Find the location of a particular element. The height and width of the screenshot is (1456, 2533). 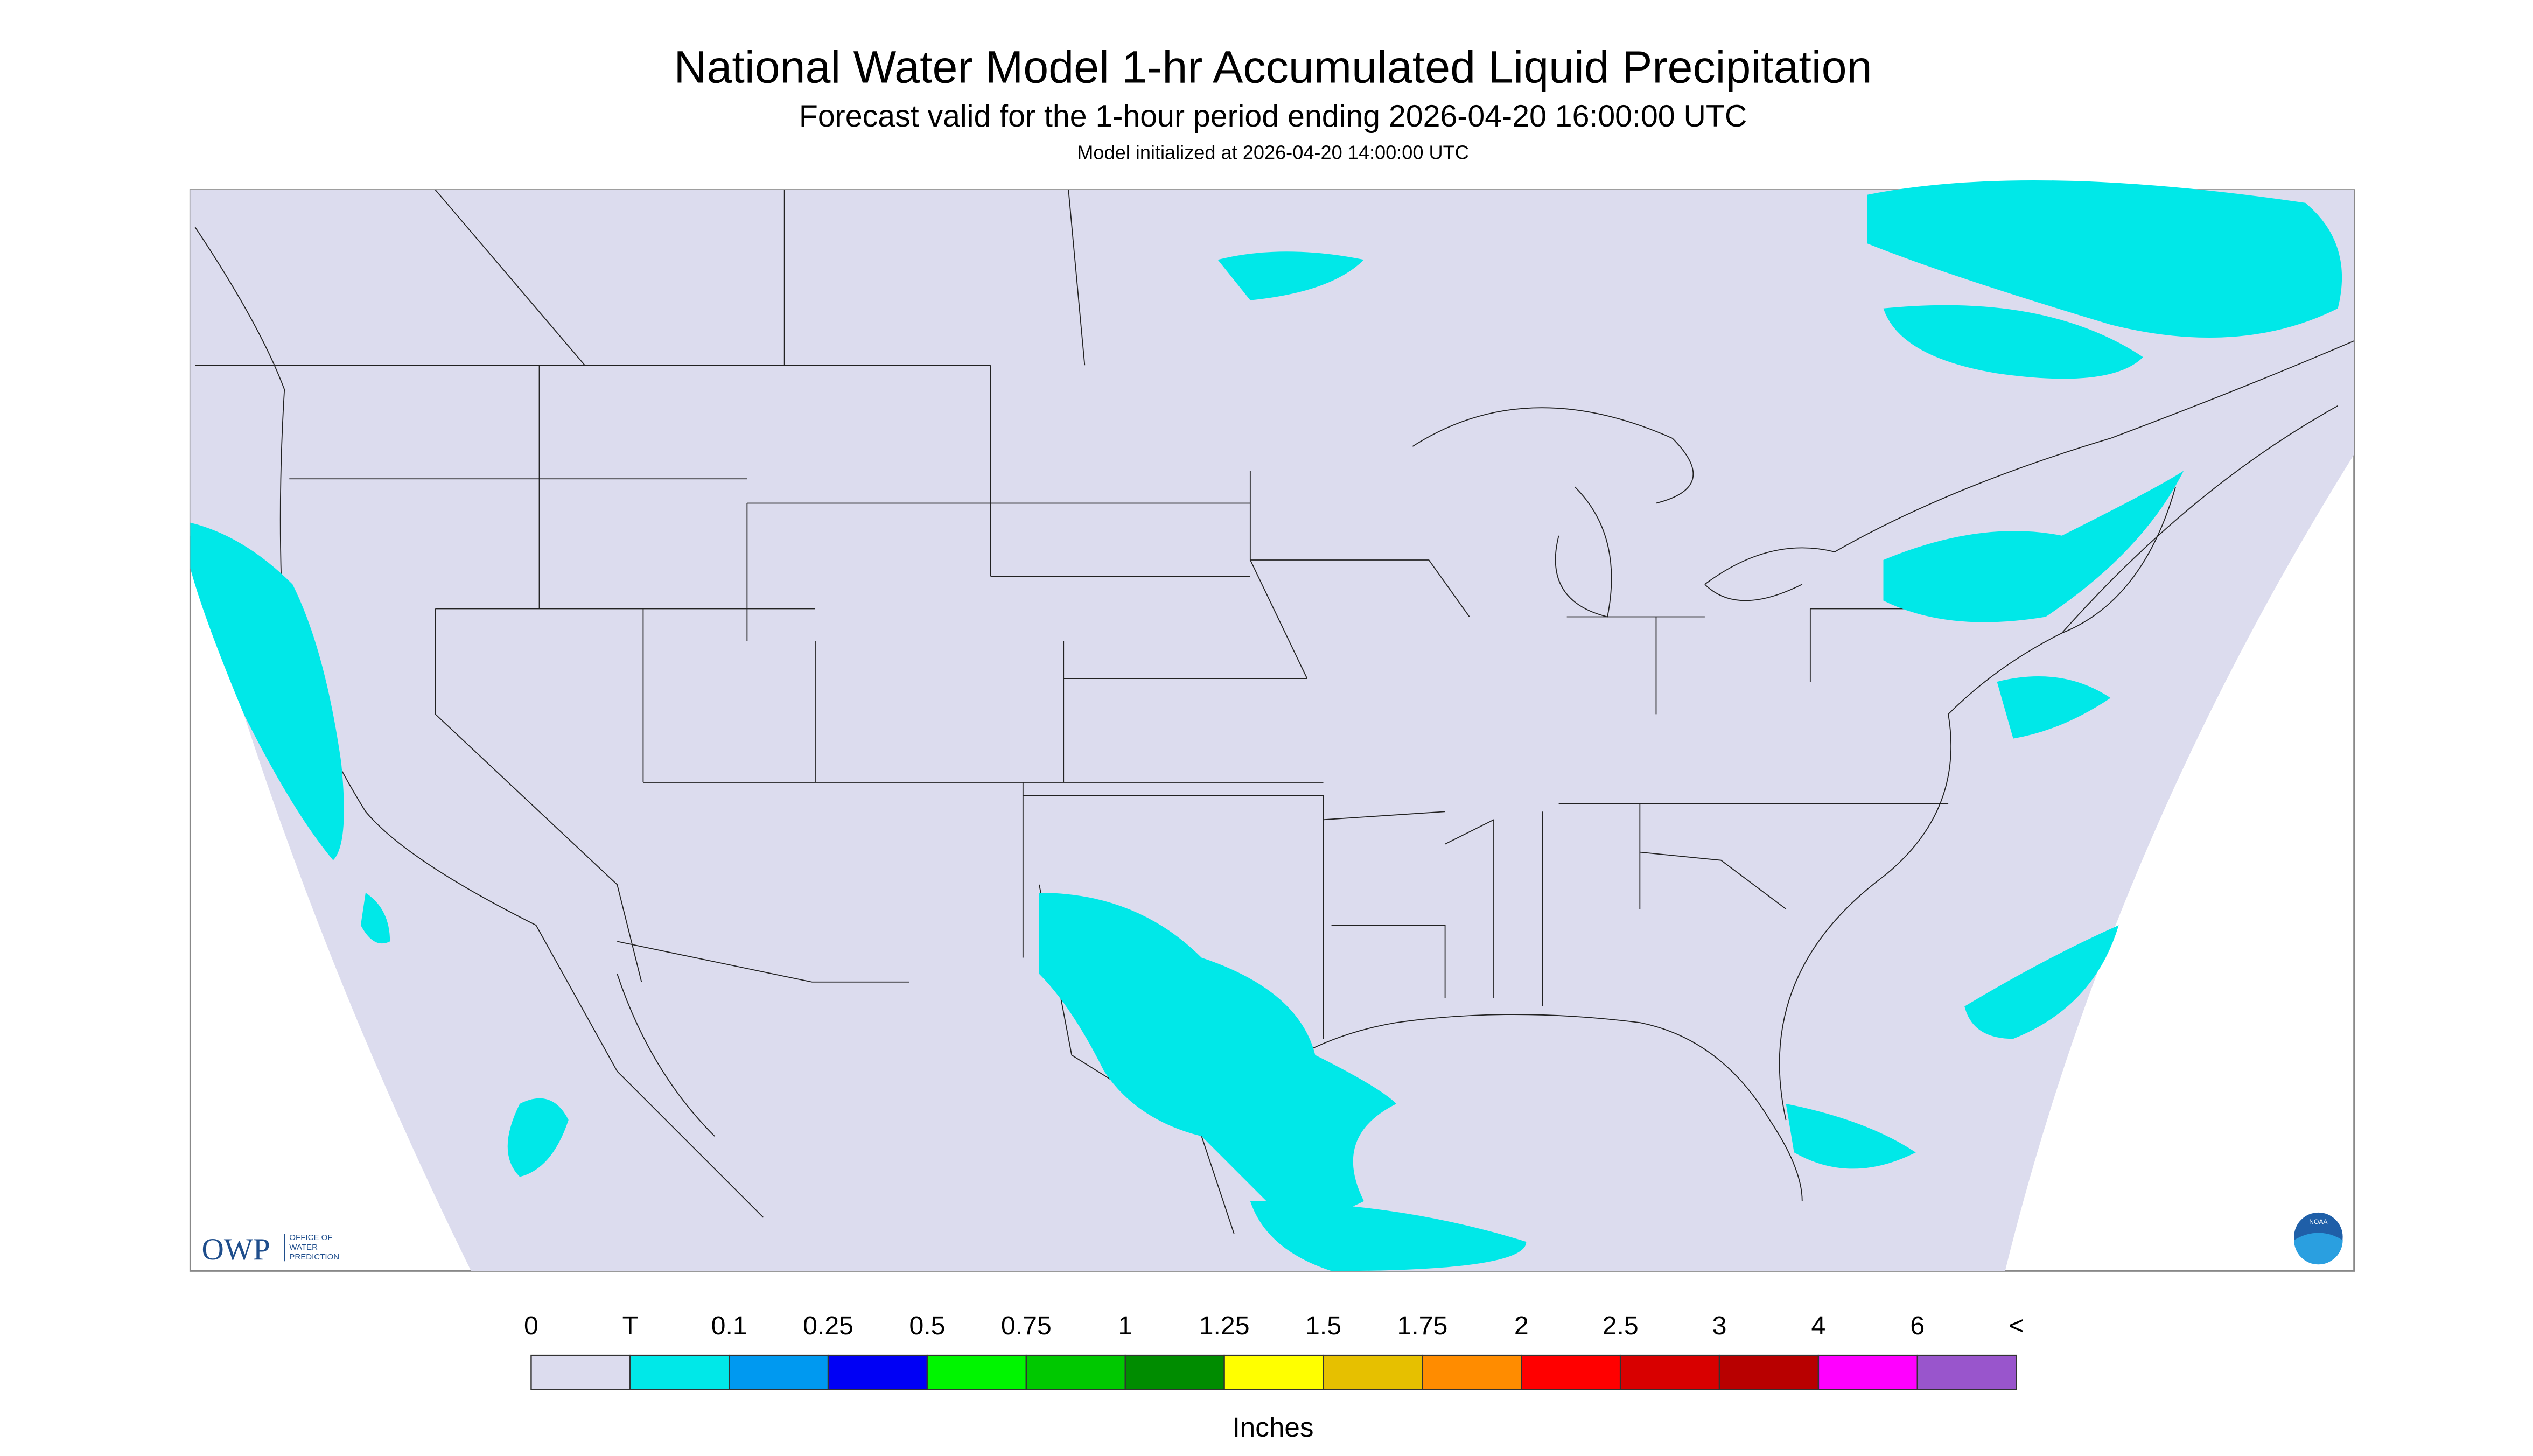

legend-label: 1.75 is located at coordinates (1422, 1325).